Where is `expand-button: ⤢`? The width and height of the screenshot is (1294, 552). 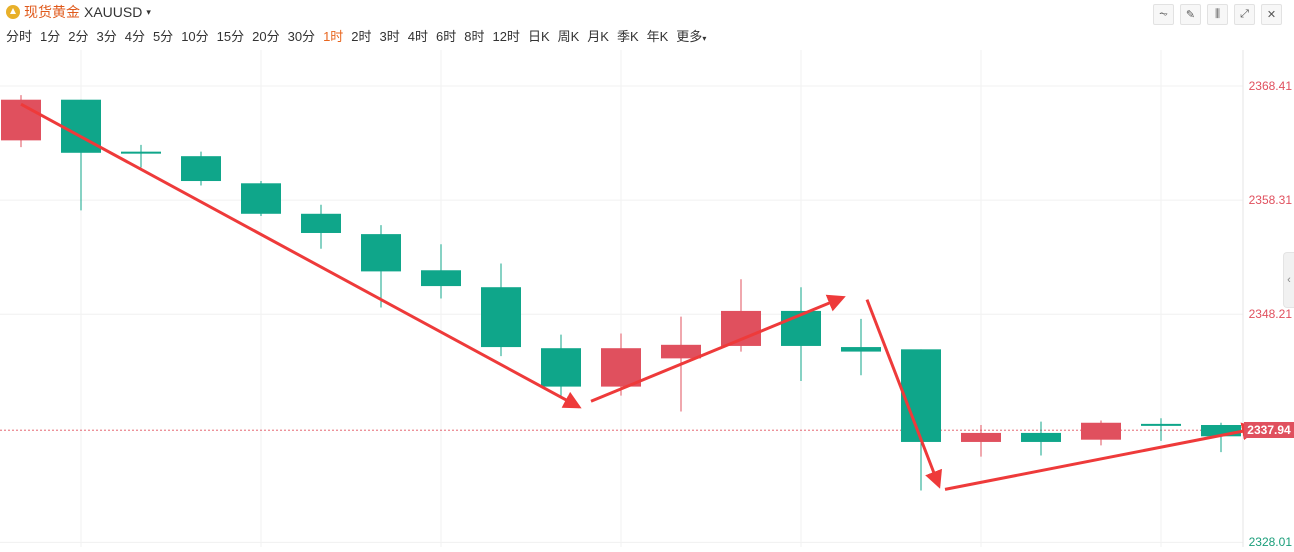
expand-button: ⤢ is located at coordinates (1244, 14).